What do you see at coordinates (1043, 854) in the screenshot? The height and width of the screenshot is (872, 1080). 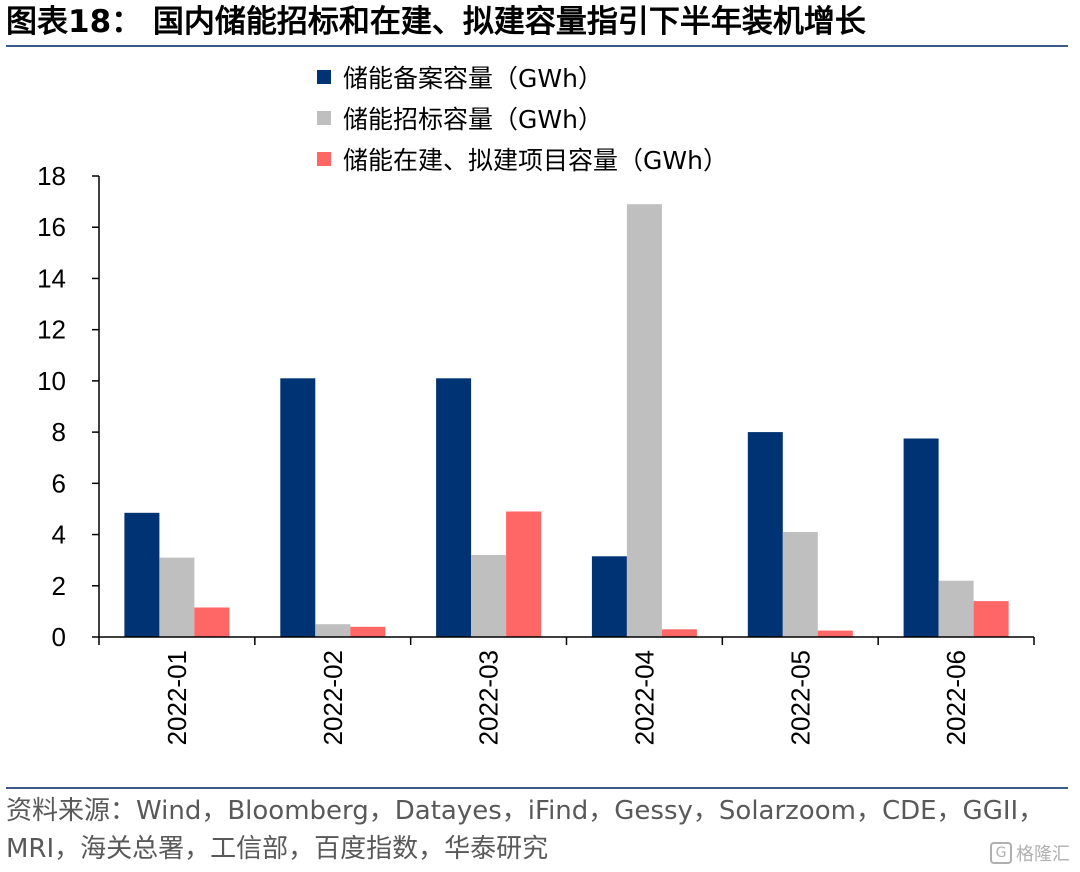 I see `watermark-text: 格隆汇` at bounding box center [1043, 854].